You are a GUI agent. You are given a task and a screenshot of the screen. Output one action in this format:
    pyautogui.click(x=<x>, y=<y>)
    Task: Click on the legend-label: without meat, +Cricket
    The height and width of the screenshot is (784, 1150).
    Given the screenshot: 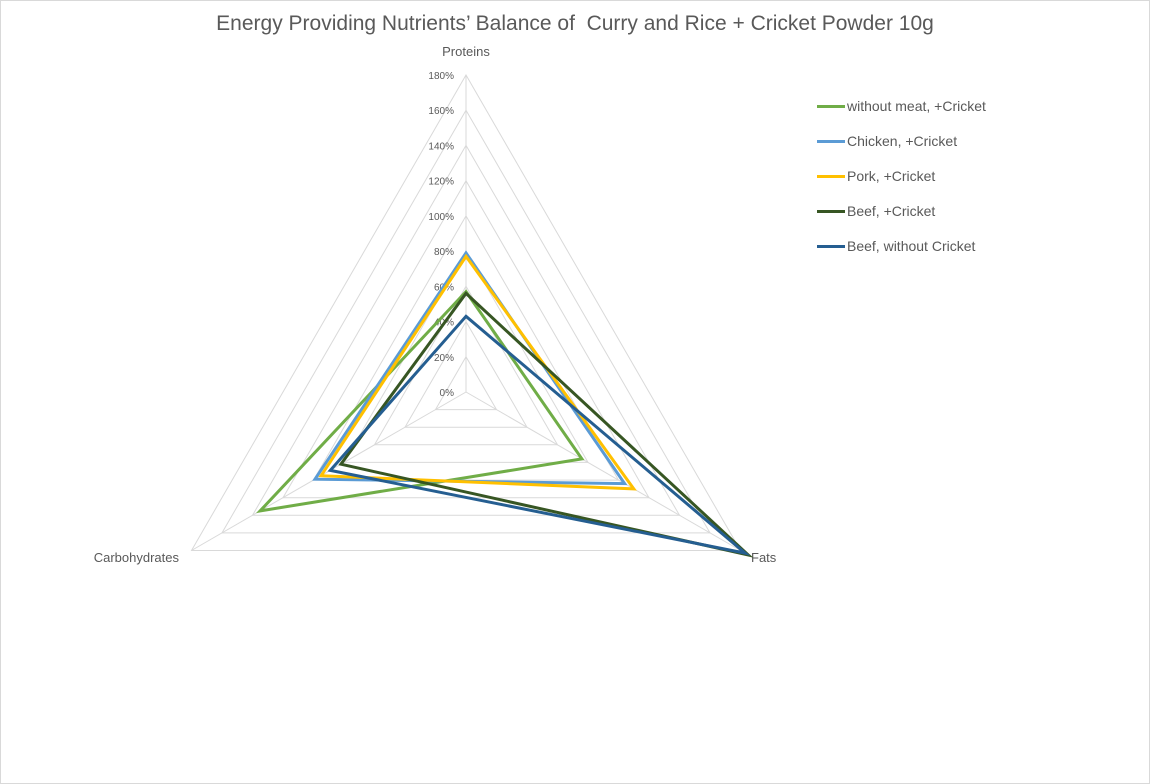 What is the action you would take?
    pyautogui.click(x=916, y=106)
    